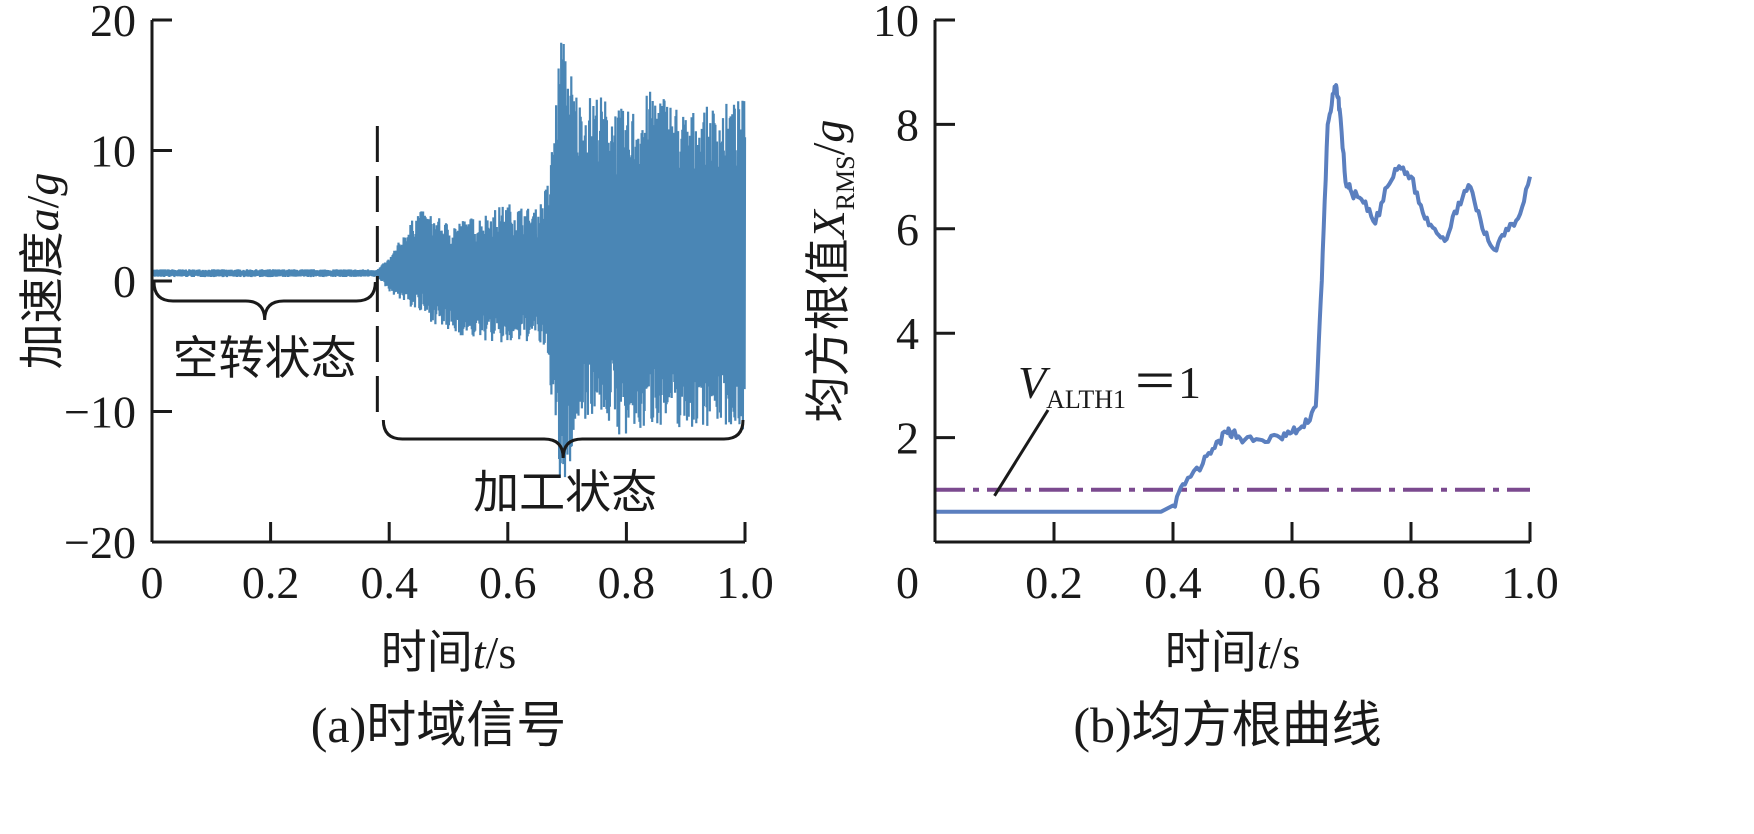  I want to click on panel-b-y-axis-label: 均方根值XRMS/g, so click(831, 271).